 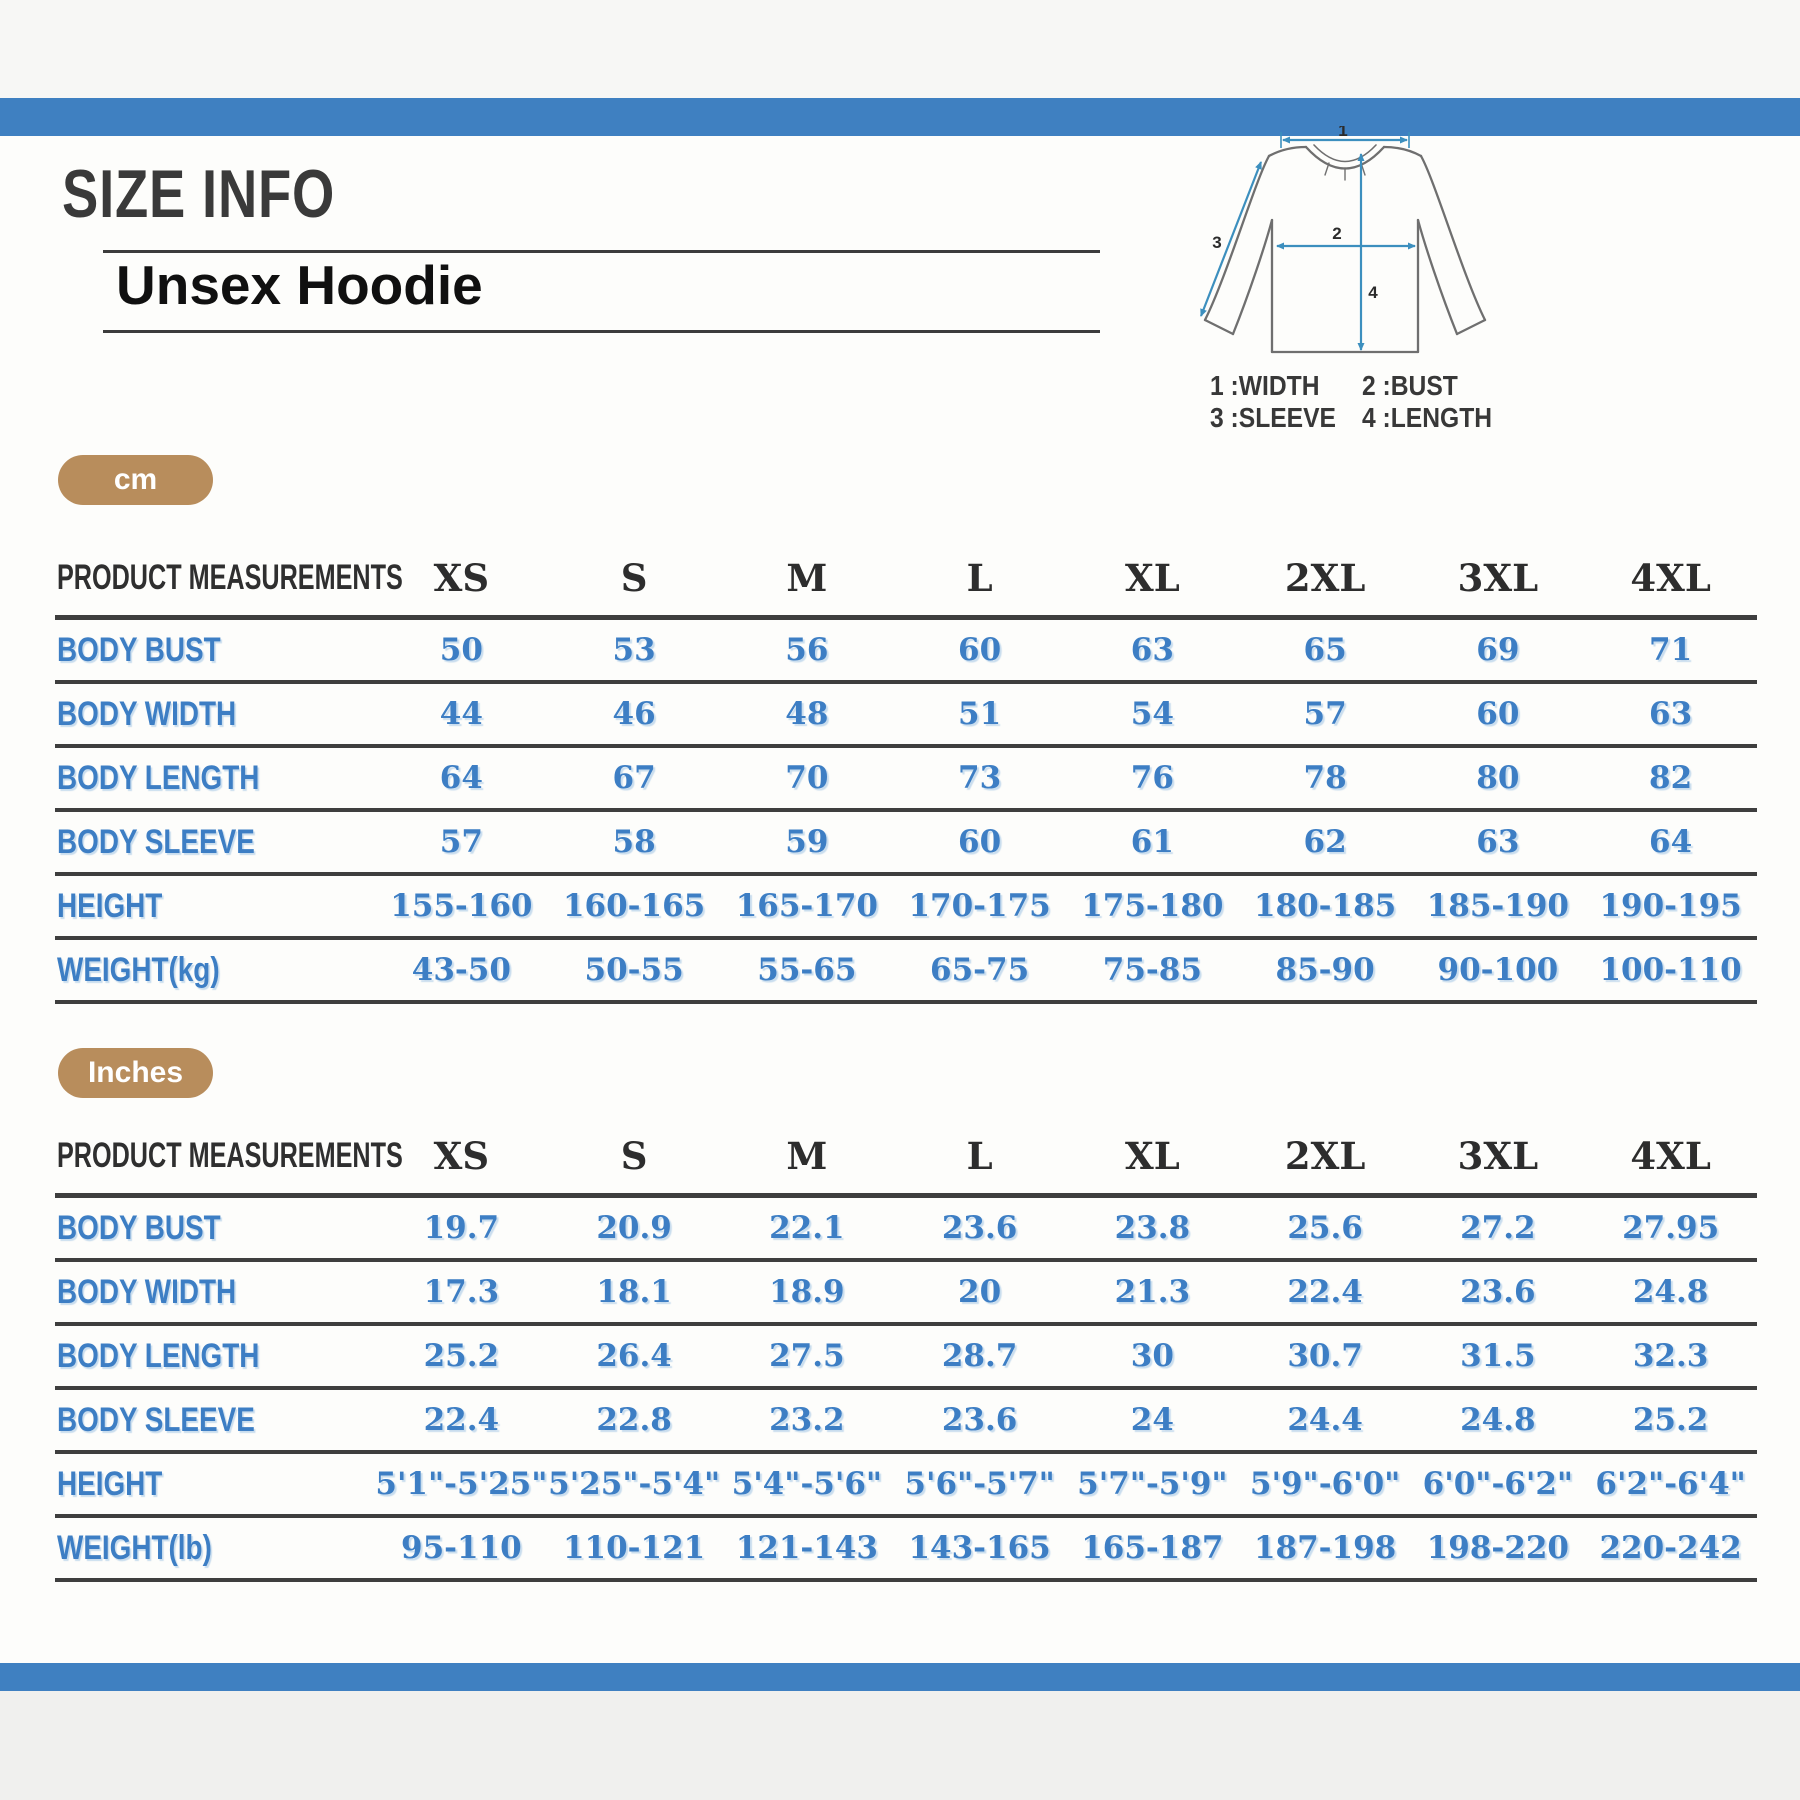 What do you see at coordinates (900, 1745) in the screenshot?
I see `bottom-margin` at bounding box center [900, 1745].